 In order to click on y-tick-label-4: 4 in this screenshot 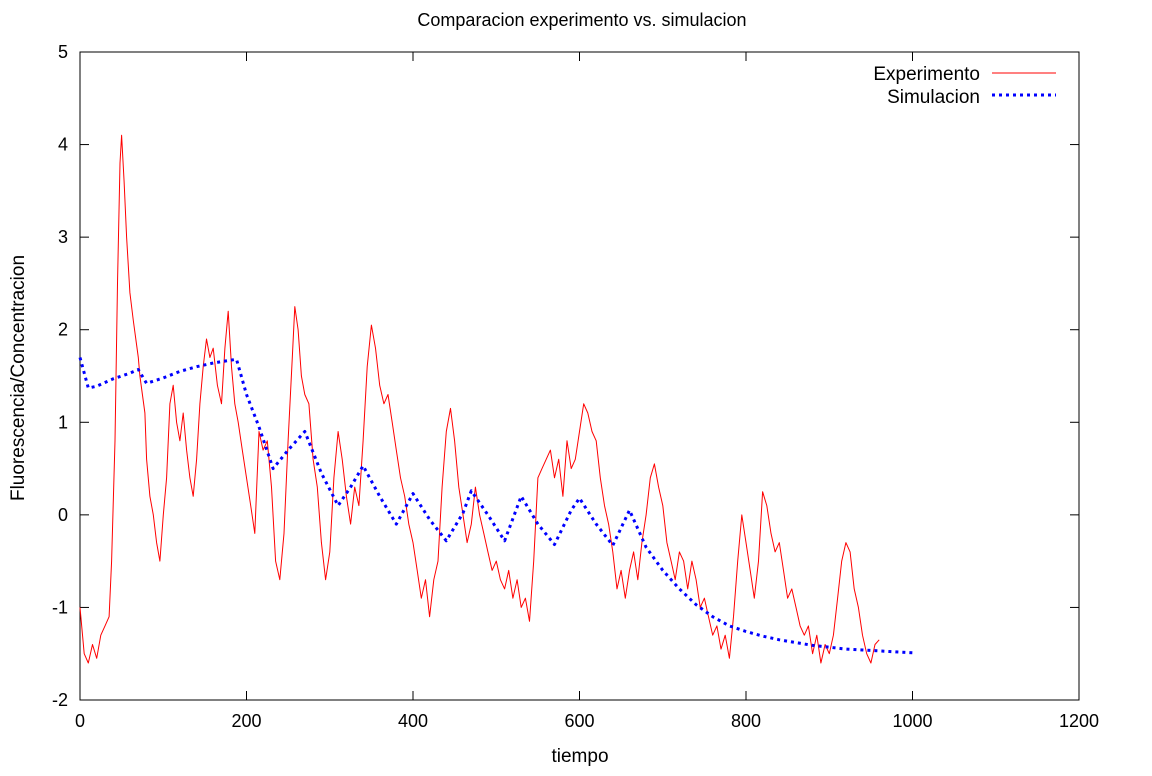, I will do `click(63, 145)`.